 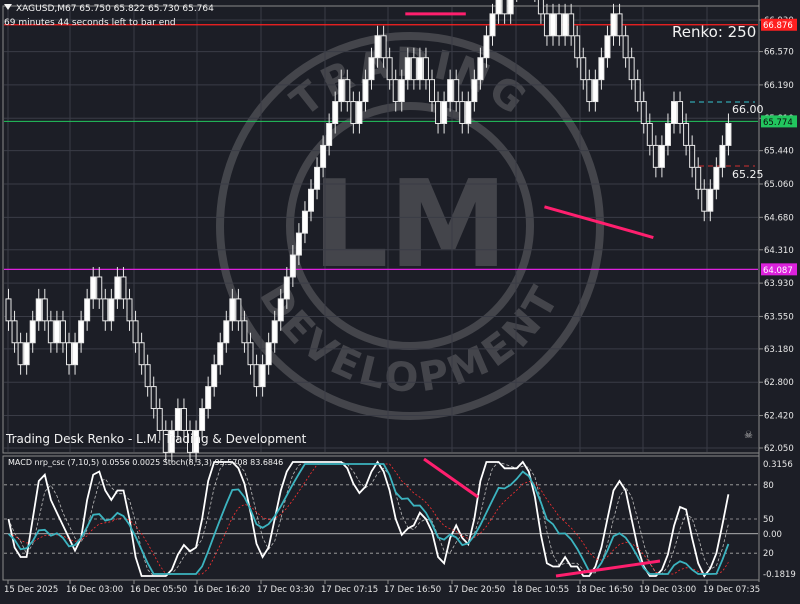 I want to click on osc-divergence-top, so click(x=451, y=478).